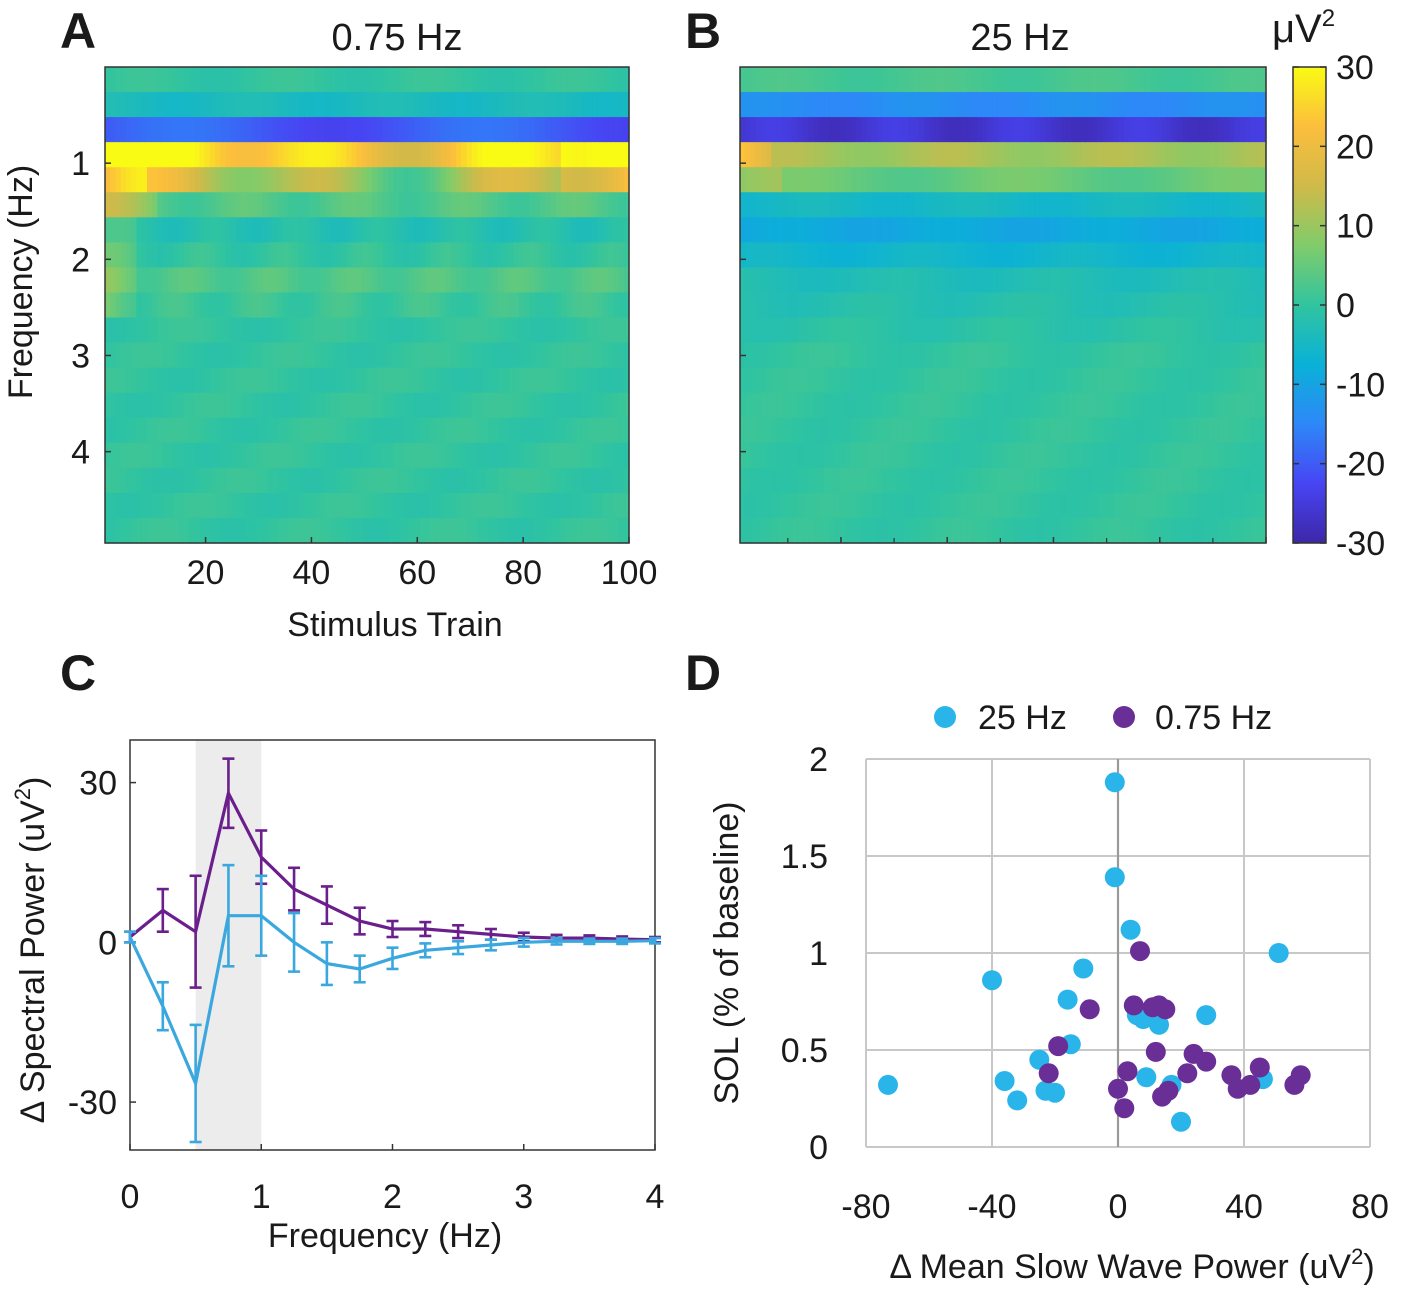 The image size is (1417, 1290). Describe the element at coordinates (1345, 306) in the screenshot. I see `colorbar-tick-label: 0` at that location.